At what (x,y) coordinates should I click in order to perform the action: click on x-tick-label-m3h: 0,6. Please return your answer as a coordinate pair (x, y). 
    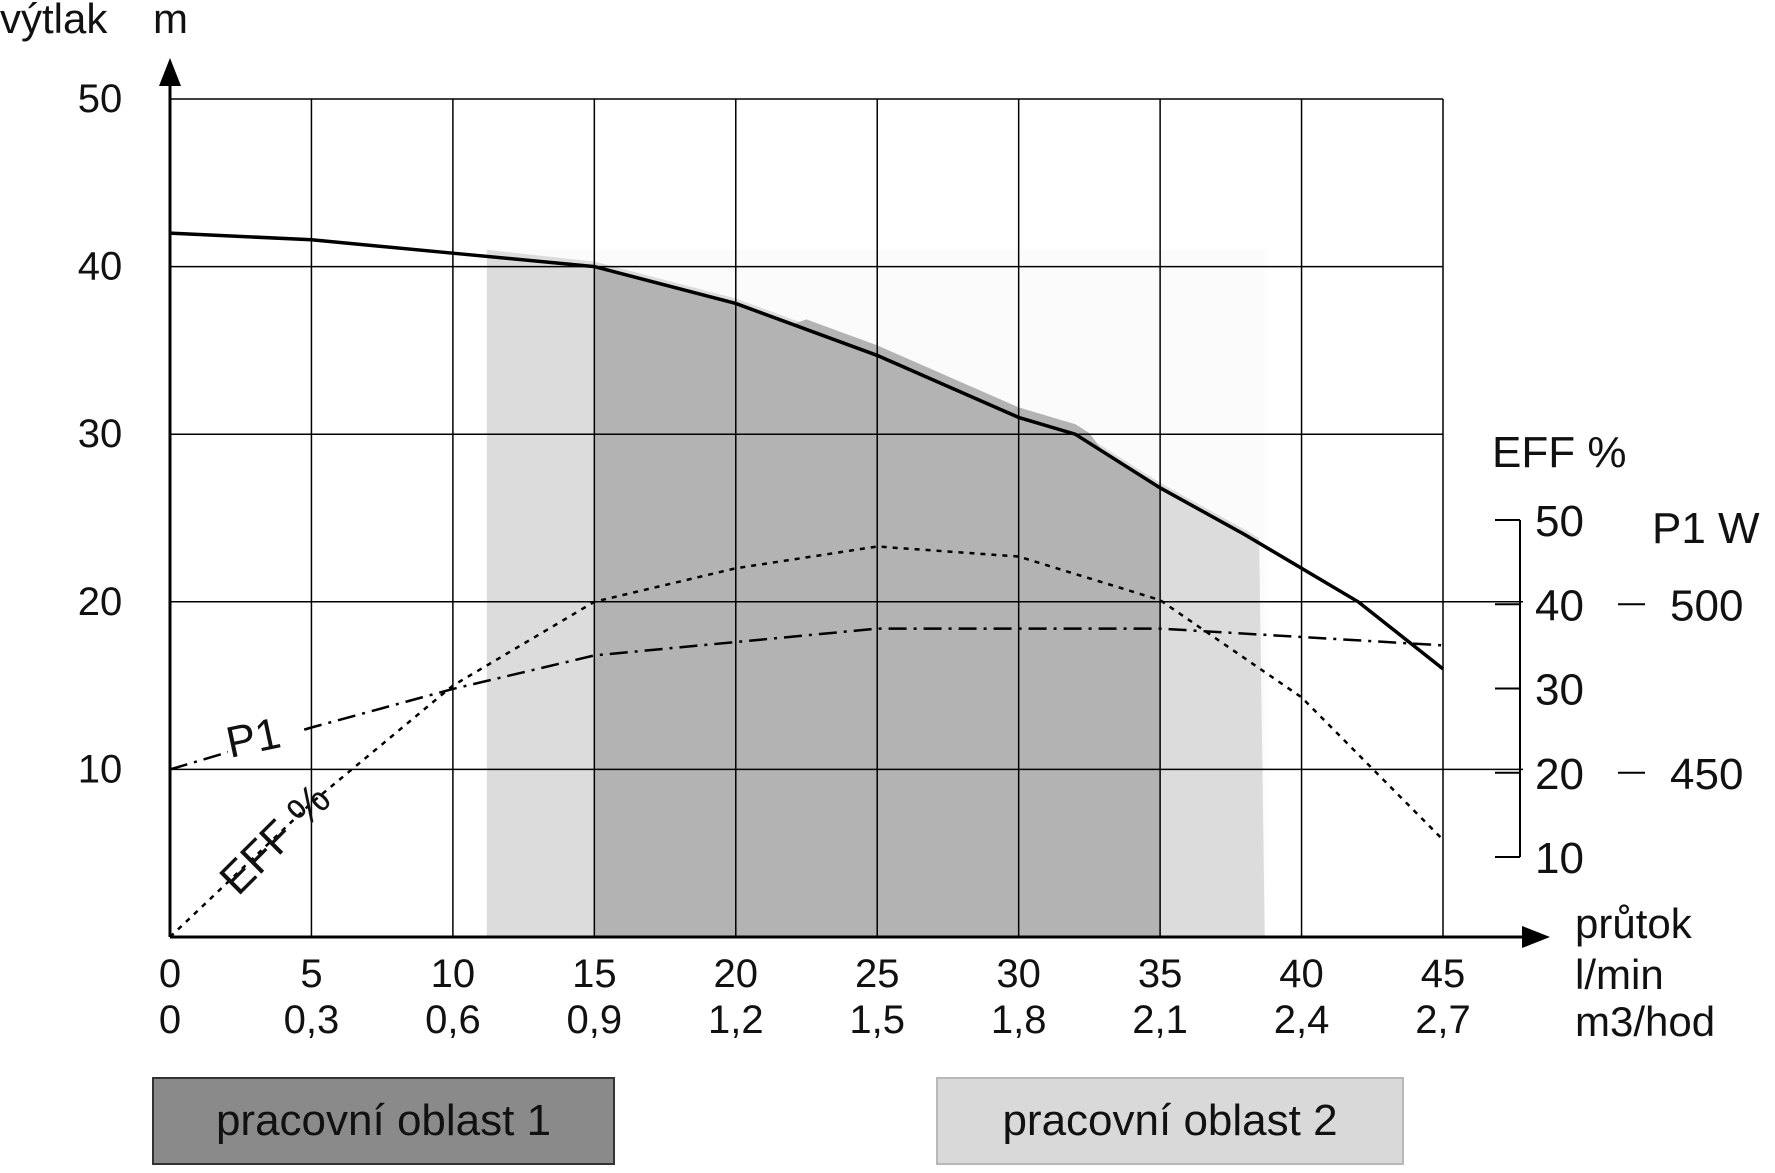
    Looking at the image, I should click on (453, 1020).